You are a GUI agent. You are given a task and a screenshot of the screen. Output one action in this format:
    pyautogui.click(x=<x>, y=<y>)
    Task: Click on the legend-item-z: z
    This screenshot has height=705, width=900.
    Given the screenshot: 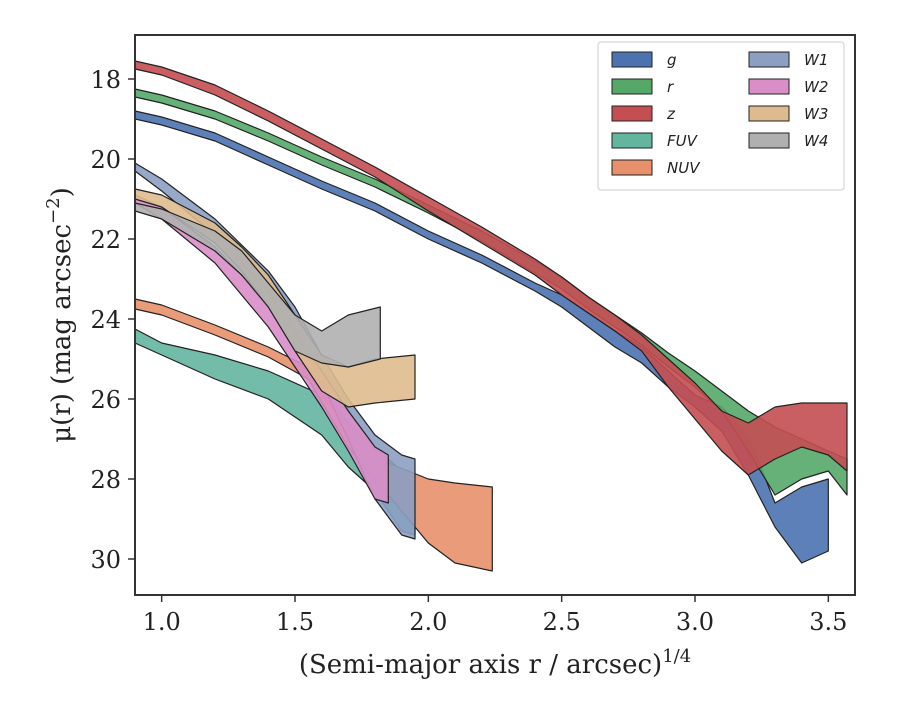 What is the action you would take?
    pyautogui.click(x=643, y=114)
    